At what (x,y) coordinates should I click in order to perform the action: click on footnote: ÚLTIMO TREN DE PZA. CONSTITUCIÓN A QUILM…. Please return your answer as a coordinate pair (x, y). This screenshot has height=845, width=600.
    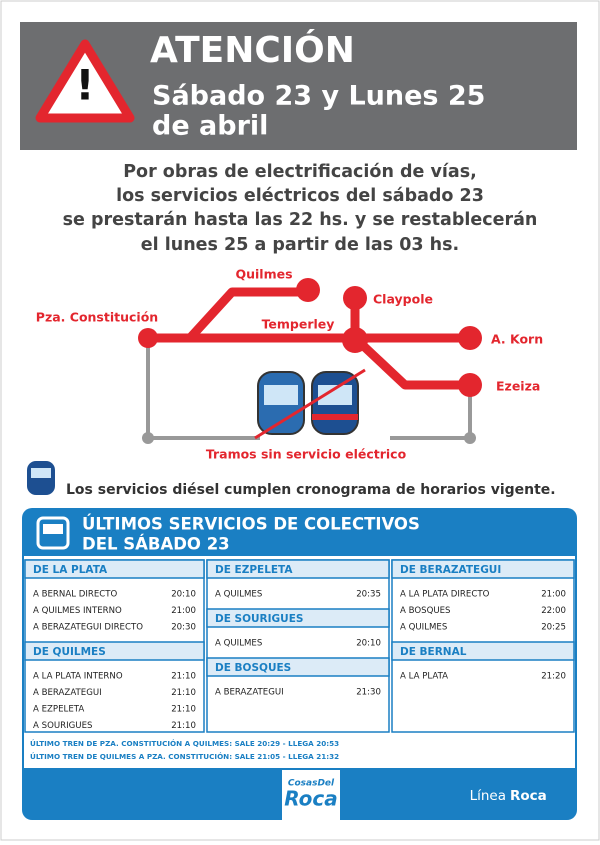
    Looking at the image, I should click on (184, 743).